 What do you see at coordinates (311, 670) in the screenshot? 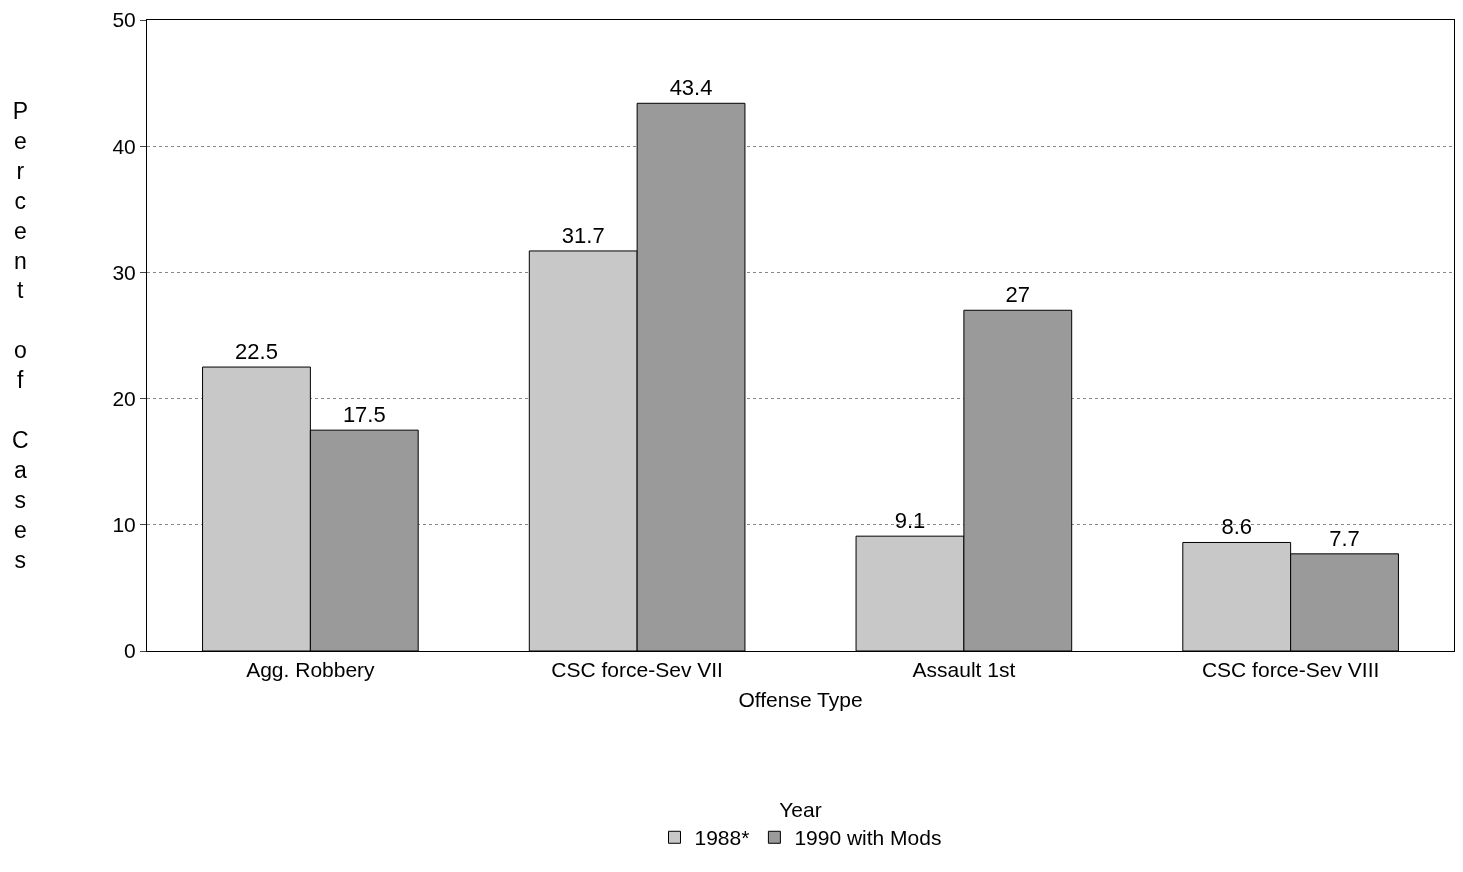
I see `x-tick-label: Agg. Robbery` at bounding box center [311, 670].